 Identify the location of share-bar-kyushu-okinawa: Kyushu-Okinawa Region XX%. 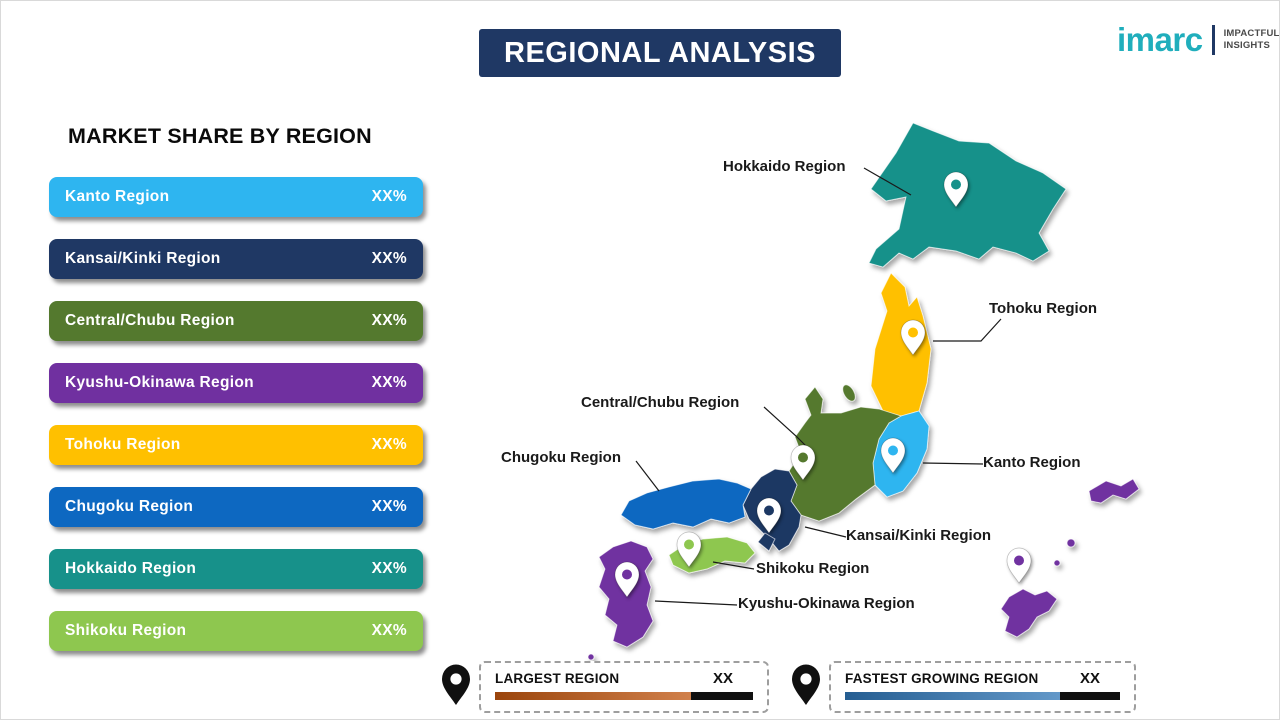
(236, 383).